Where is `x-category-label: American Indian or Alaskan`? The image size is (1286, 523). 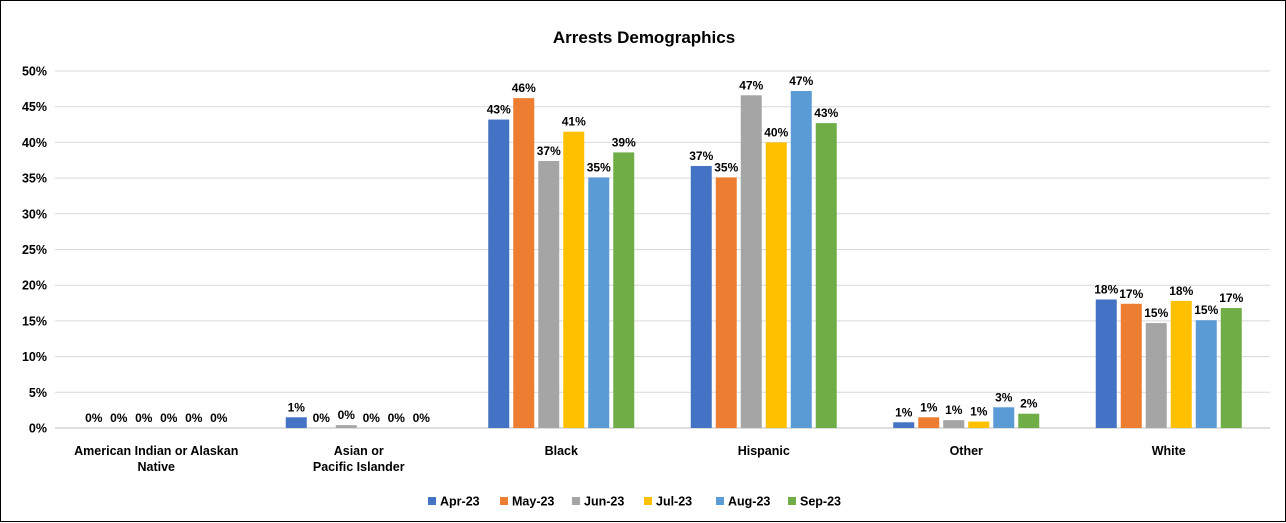
x-category-label: American Indian or Alaskan is located at coordinates (156, 451).